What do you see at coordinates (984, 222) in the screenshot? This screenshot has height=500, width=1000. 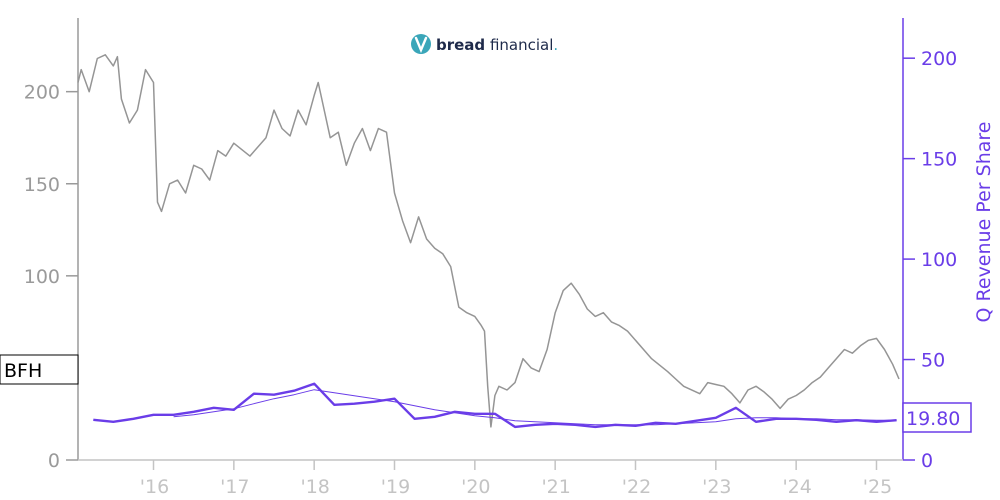 I see `right-axis-title: Q Revenue Per Share` at bounding box center [984, 222].